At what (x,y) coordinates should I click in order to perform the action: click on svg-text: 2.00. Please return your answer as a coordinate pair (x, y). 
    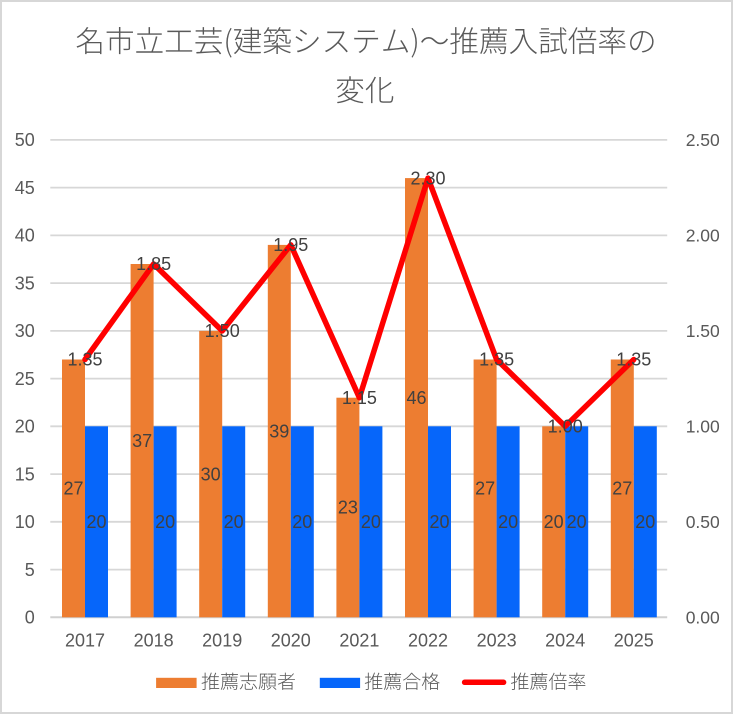
    Looking at the image, I should click on (703, 235).